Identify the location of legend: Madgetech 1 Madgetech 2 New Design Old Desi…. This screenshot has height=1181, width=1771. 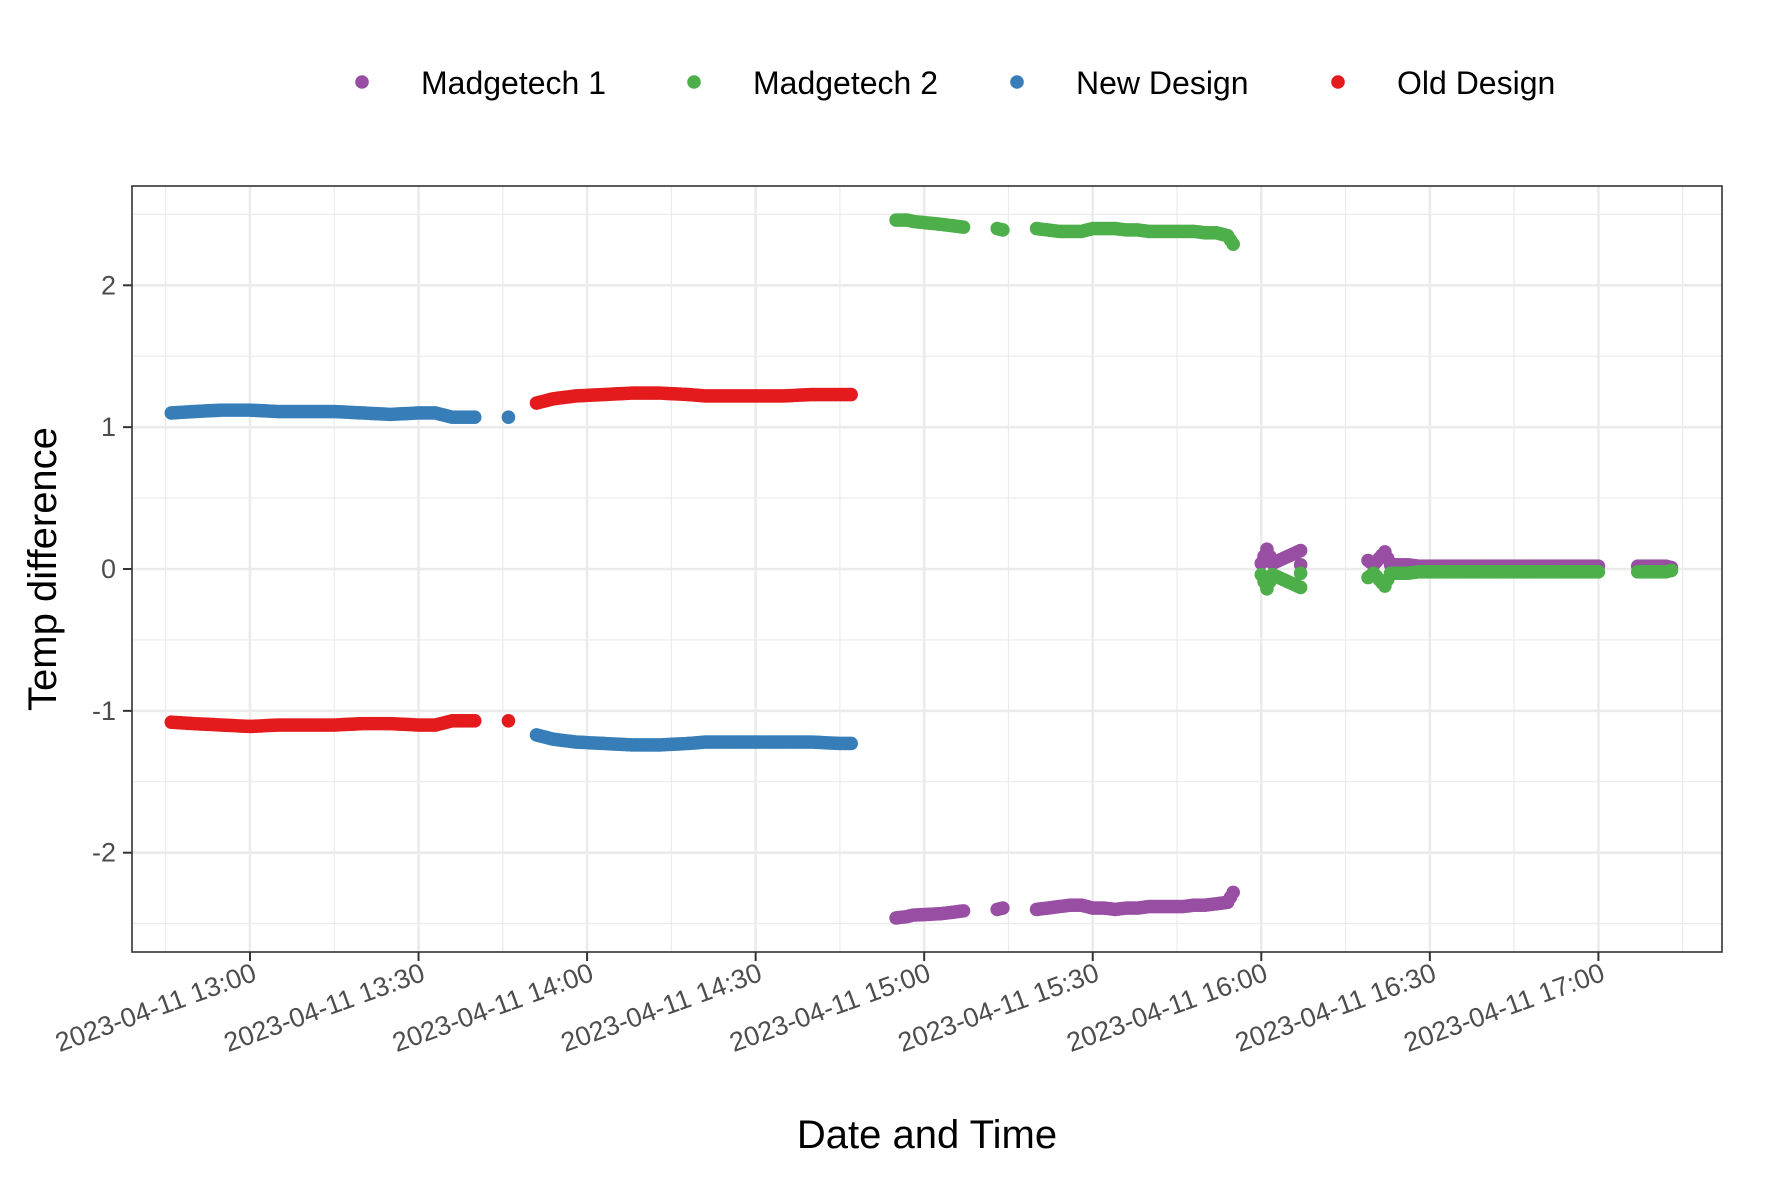
(955, 83).